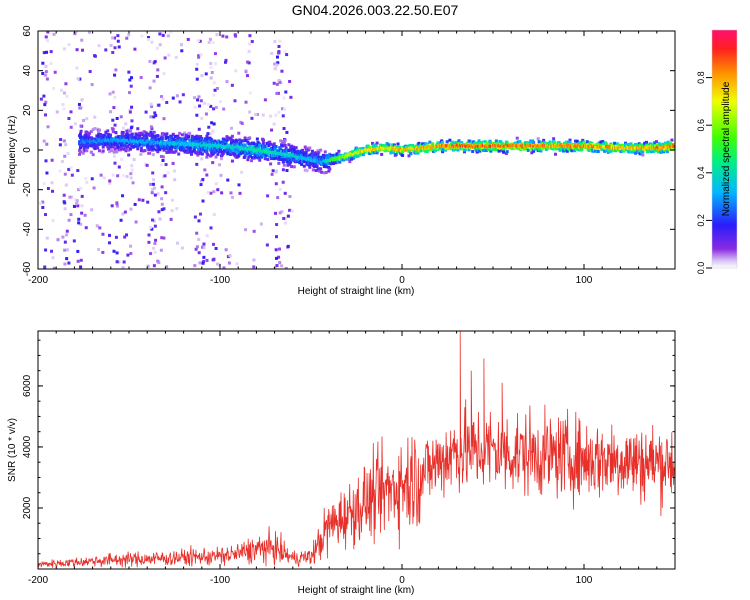 The height and width of the screenshot is (600, 750). Describe the element at coordinates (144, 142) in the screenshot. I see `heatmap-ridge-core` at that location.